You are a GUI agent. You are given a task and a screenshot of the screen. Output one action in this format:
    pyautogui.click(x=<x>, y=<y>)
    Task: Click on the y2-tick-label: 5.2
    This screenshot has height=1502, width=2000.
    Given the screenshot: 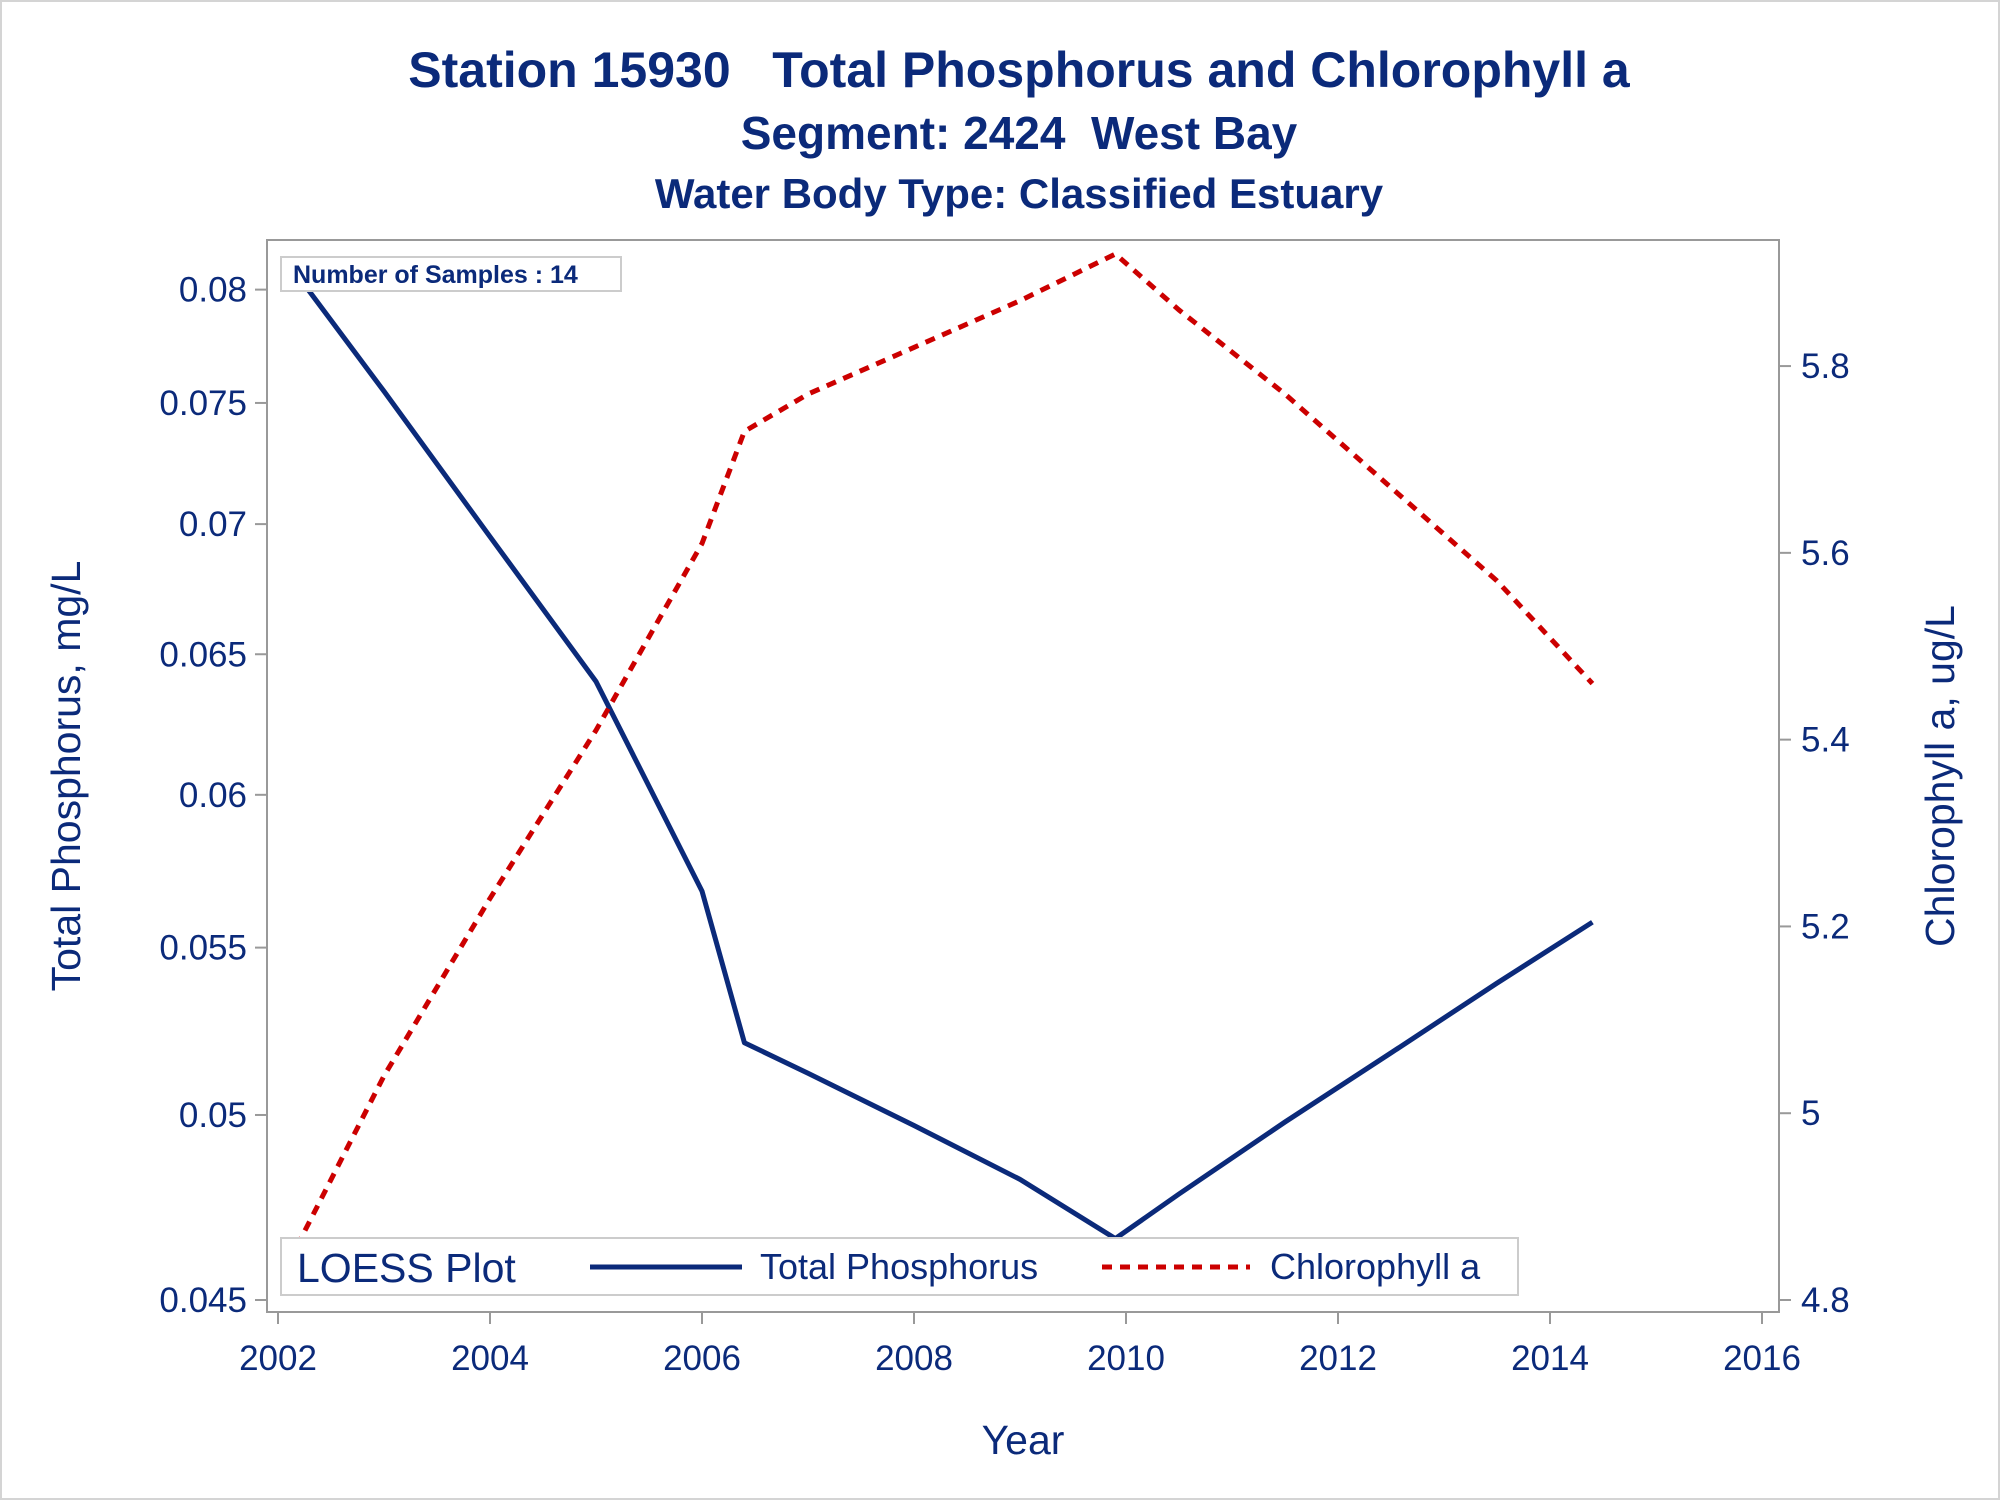 What is the action you would take?
    pyautogui.click(x=1825, y=926)
    